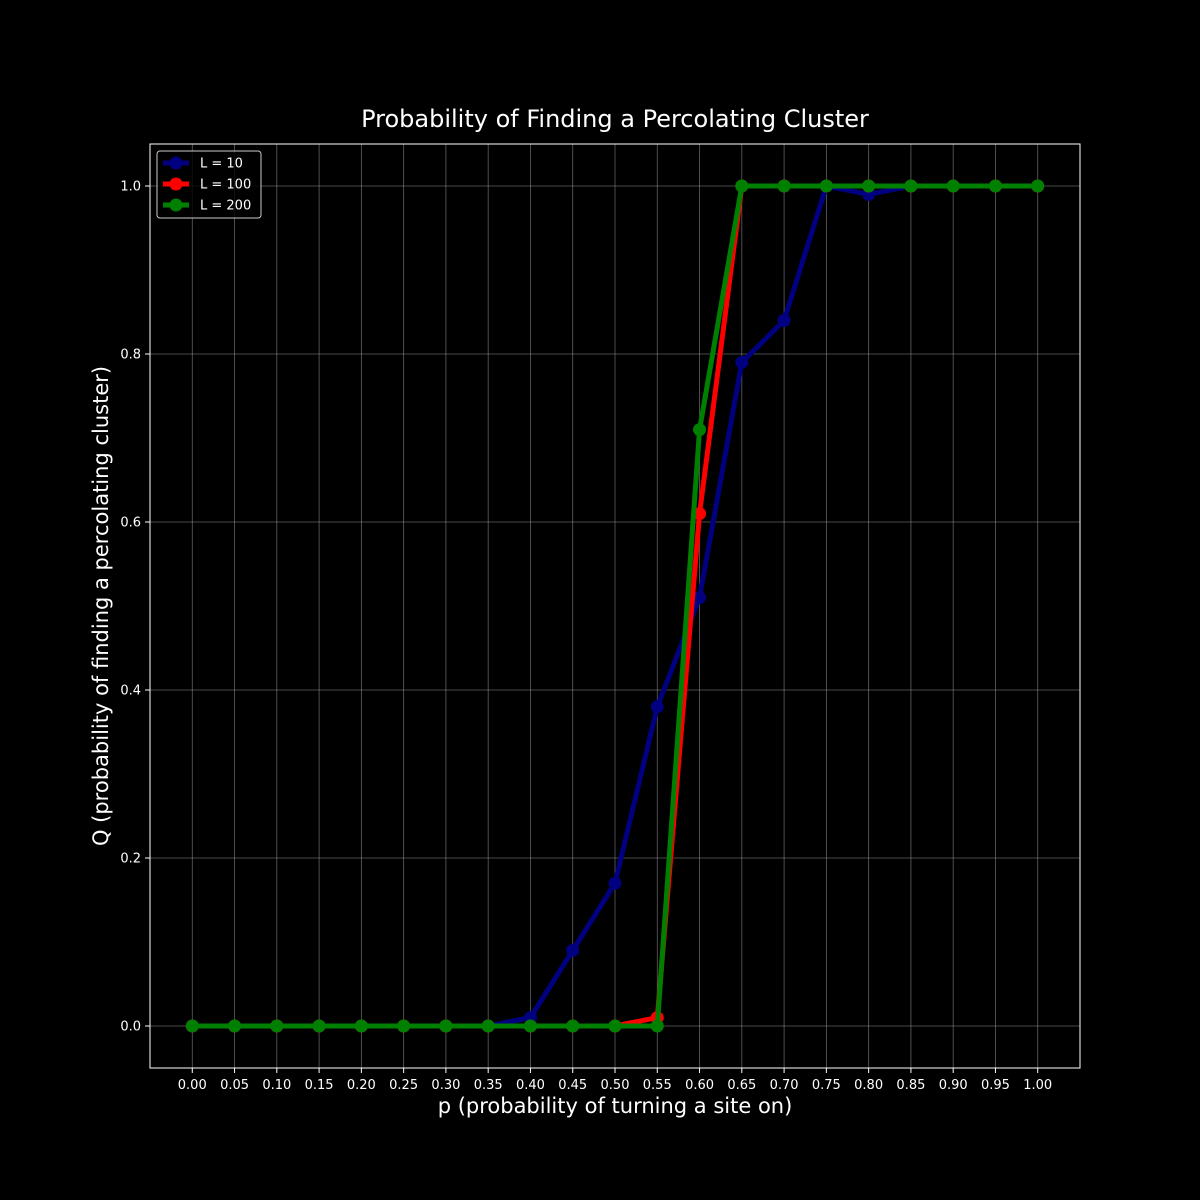  Describe the element at coordinates (910, 1085) in the screenshot. I see `x-tick-label: 0.85` at that location.